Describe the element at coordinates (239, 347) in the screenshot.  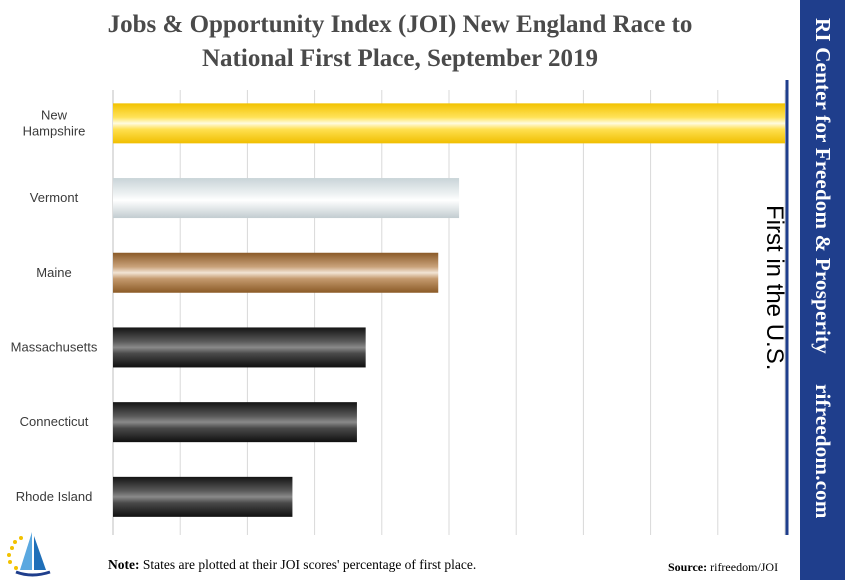
I see `bar-massachusetts` at that location.